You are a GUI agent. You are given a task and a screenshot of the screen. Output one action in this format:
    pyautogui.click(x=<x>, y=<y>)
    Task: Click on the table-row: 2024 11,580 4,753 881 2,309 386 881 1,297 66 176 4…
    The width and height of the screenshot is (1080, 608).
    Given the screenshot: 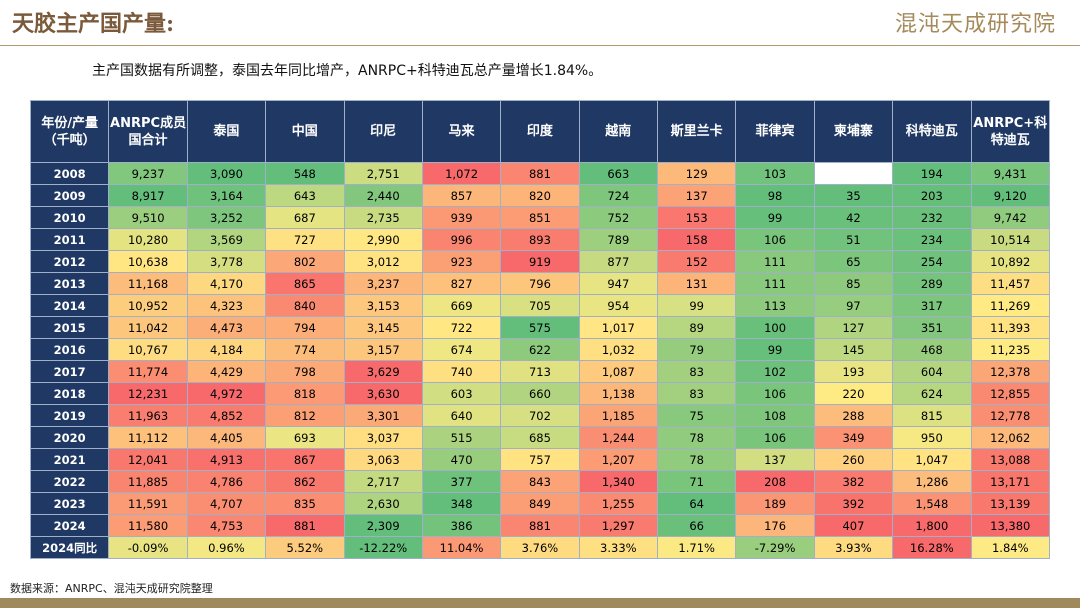 What is the action you would take?
    pyautogui.click(x=539, y=525)
    